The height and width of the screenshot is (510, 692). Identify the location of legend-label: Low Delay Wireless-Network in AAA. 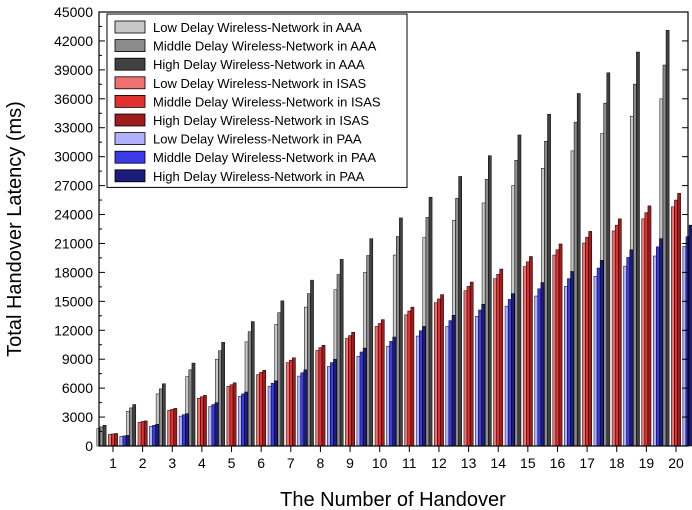
(257, 27).